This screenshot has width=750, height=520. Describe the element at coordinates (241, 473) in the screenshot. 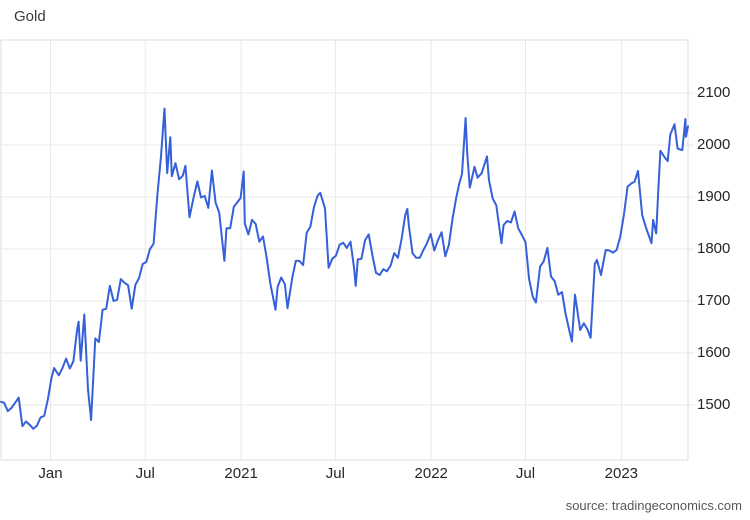

I see `x-axis-tick-label: 2021` at that location.